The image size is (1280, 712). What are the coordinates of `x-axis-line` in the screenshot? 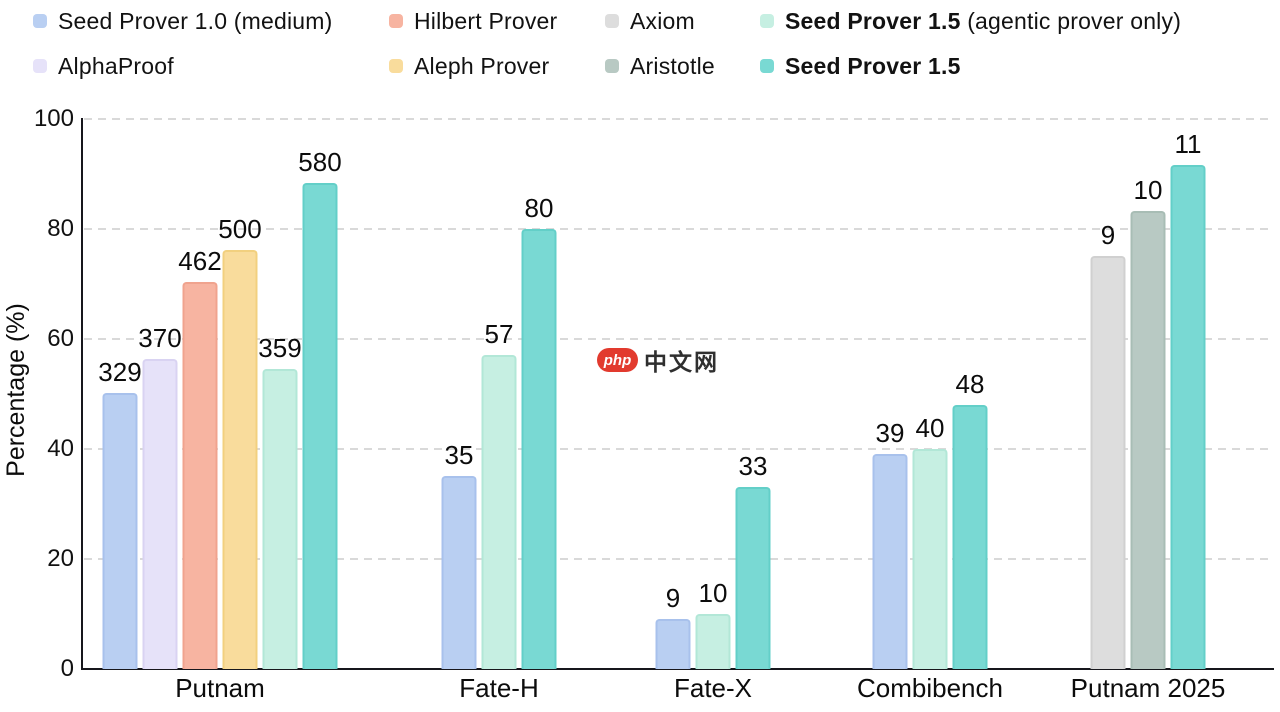 It's located at (677, 669).